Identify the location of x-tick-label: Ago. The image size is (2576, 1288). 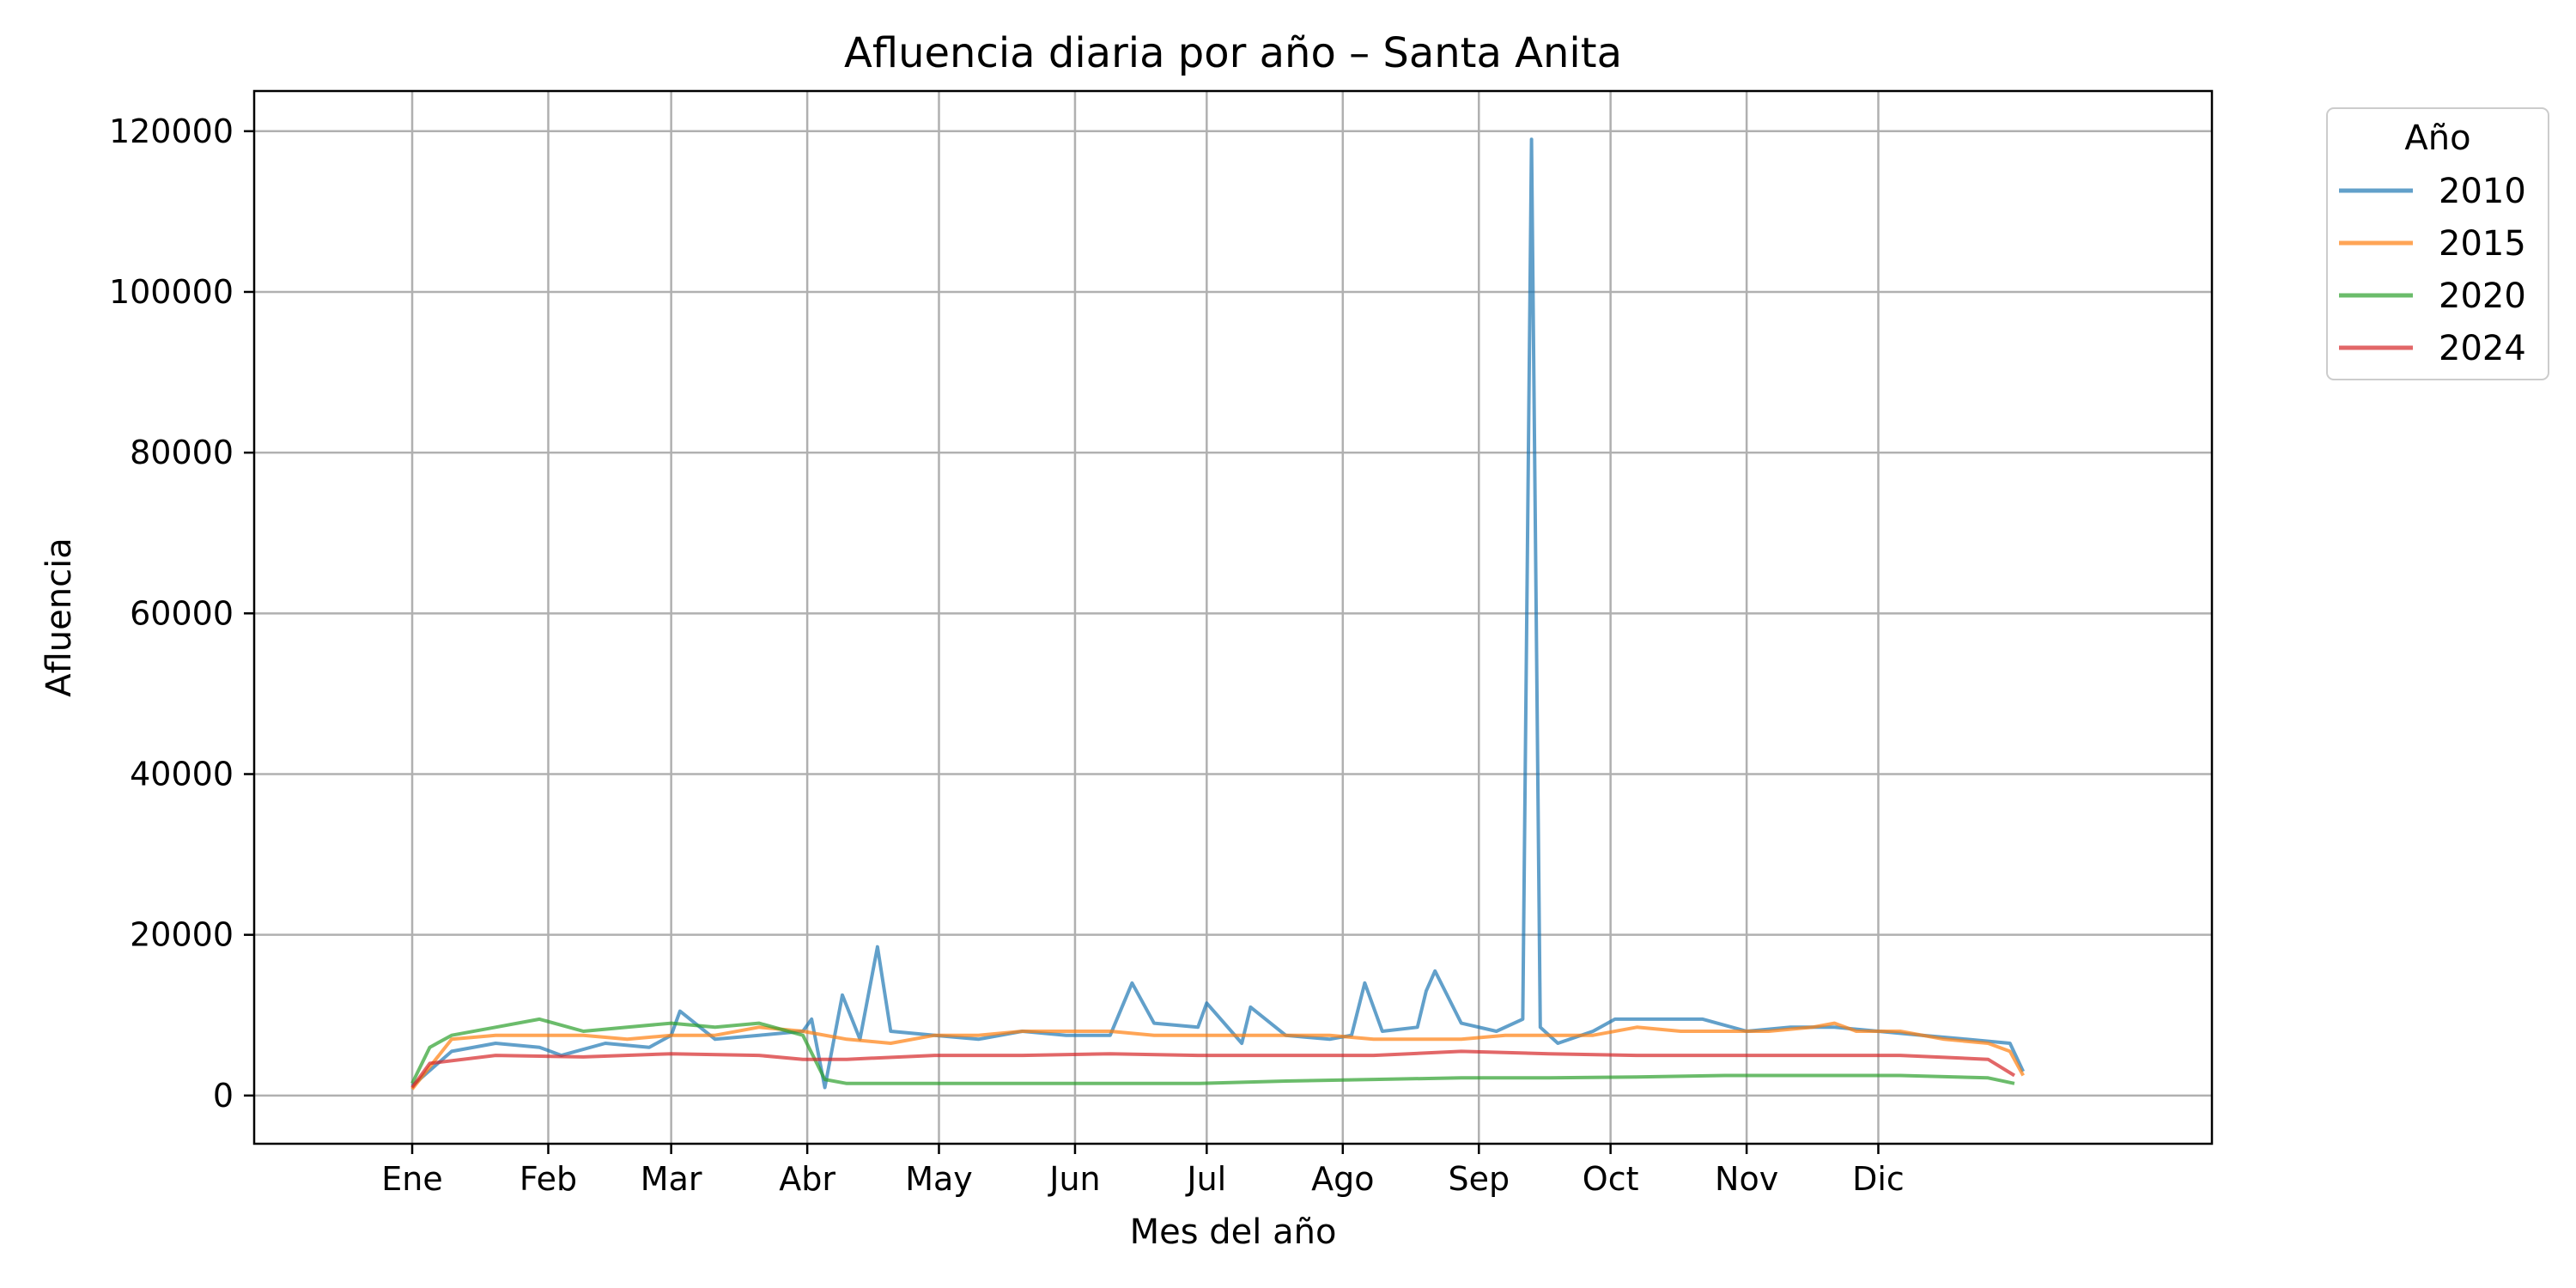
(1342, 1179).